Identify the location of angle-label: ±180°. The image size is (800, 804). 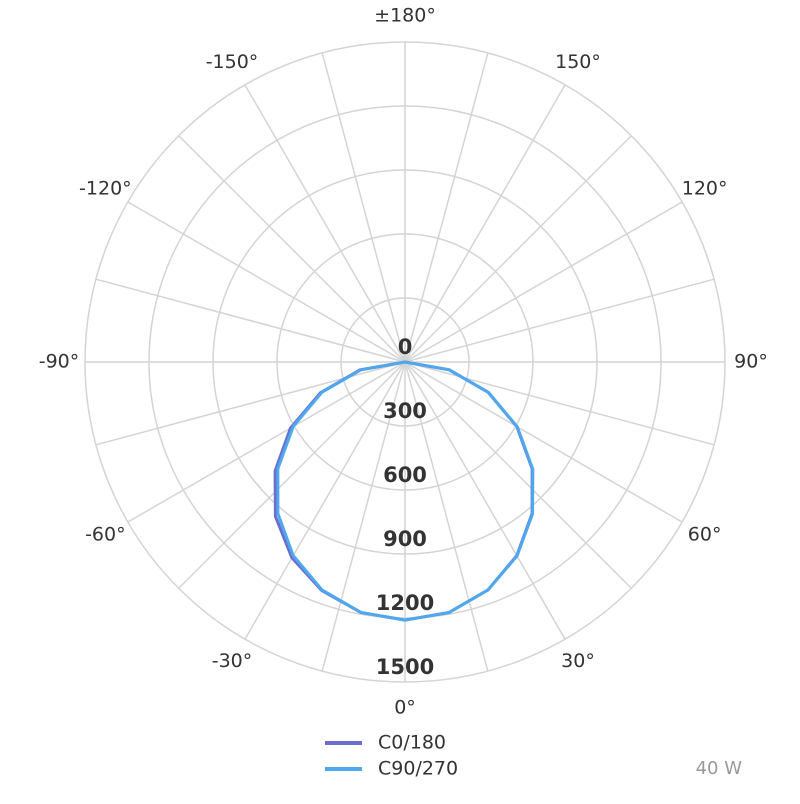
(405, 16).